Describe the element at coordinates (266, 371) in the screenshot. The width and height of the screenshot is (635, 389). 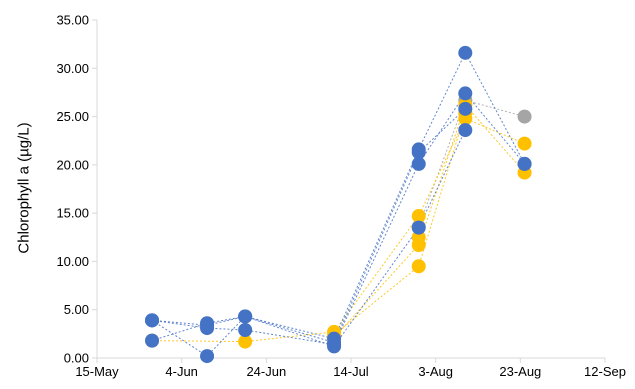
I see `x-tick-label: 24-Jun` at that location.